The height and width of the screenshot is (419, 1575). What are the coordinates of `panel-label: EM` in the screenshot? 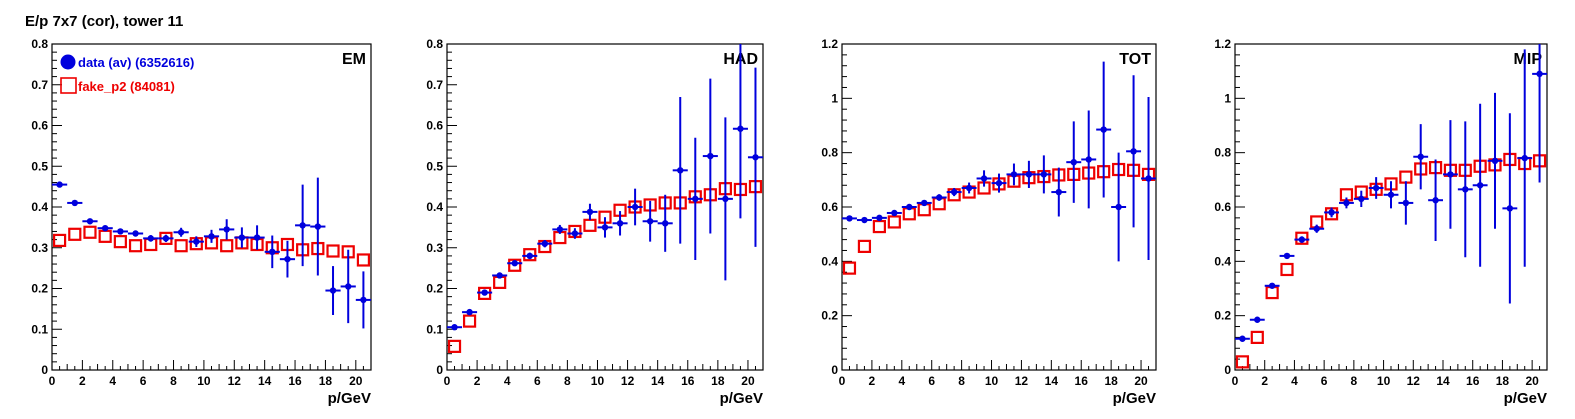 It's located at (354, 59).